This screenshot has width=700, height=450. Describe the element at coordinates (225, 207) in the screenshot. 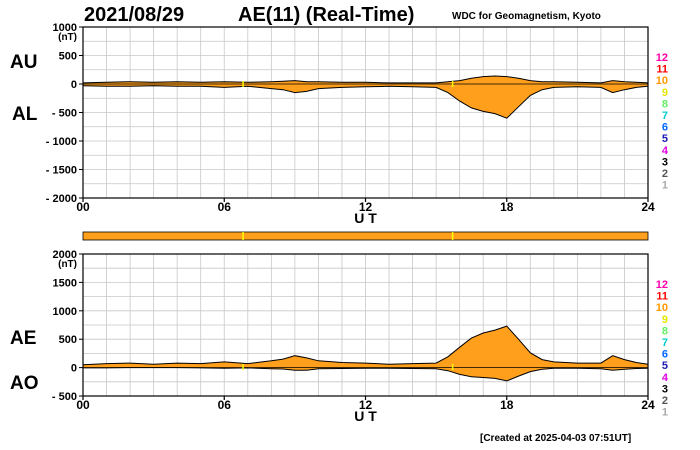

I see `au-al-xtick-label: 06` at that location.